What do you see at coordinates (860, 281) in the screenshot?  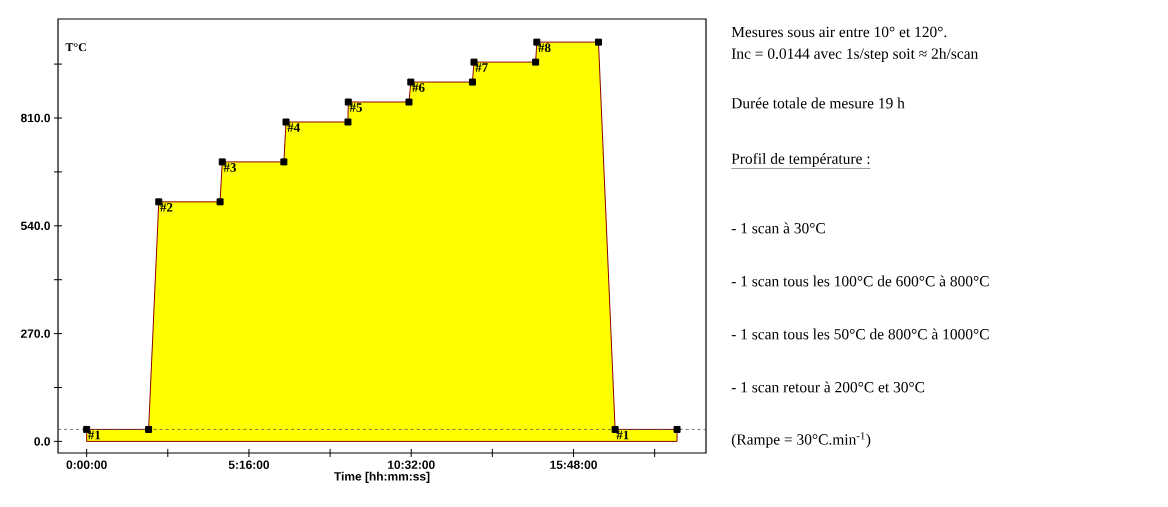 I see `text: - 1 scan tous les 100°C de 600°C à 800°C` at bounding box center [860, 281].